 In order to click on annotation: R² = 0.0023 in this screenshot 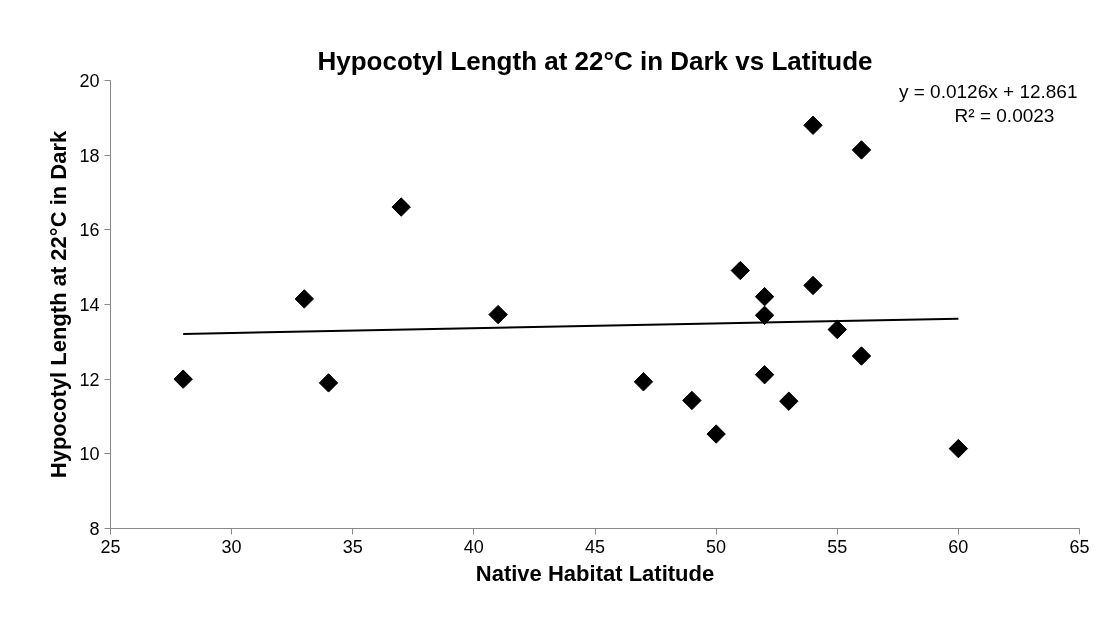, I will do `click(1004, 115)`.